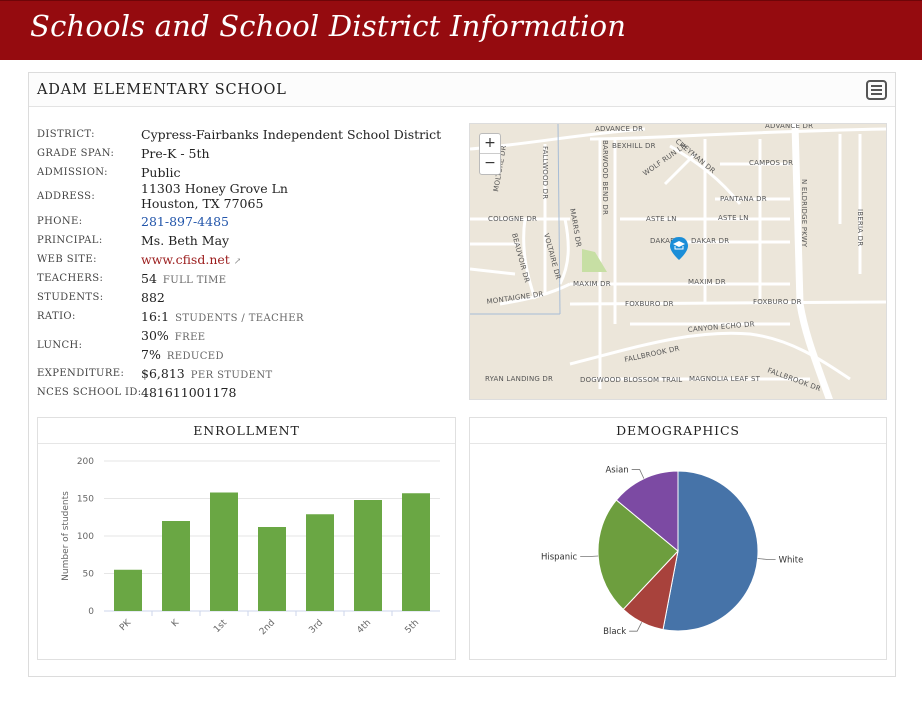  What do you see at coordinates (320, 562) in the screenshot?
I see `enrollment-bar-3rd` at bounding box center [320, 562].